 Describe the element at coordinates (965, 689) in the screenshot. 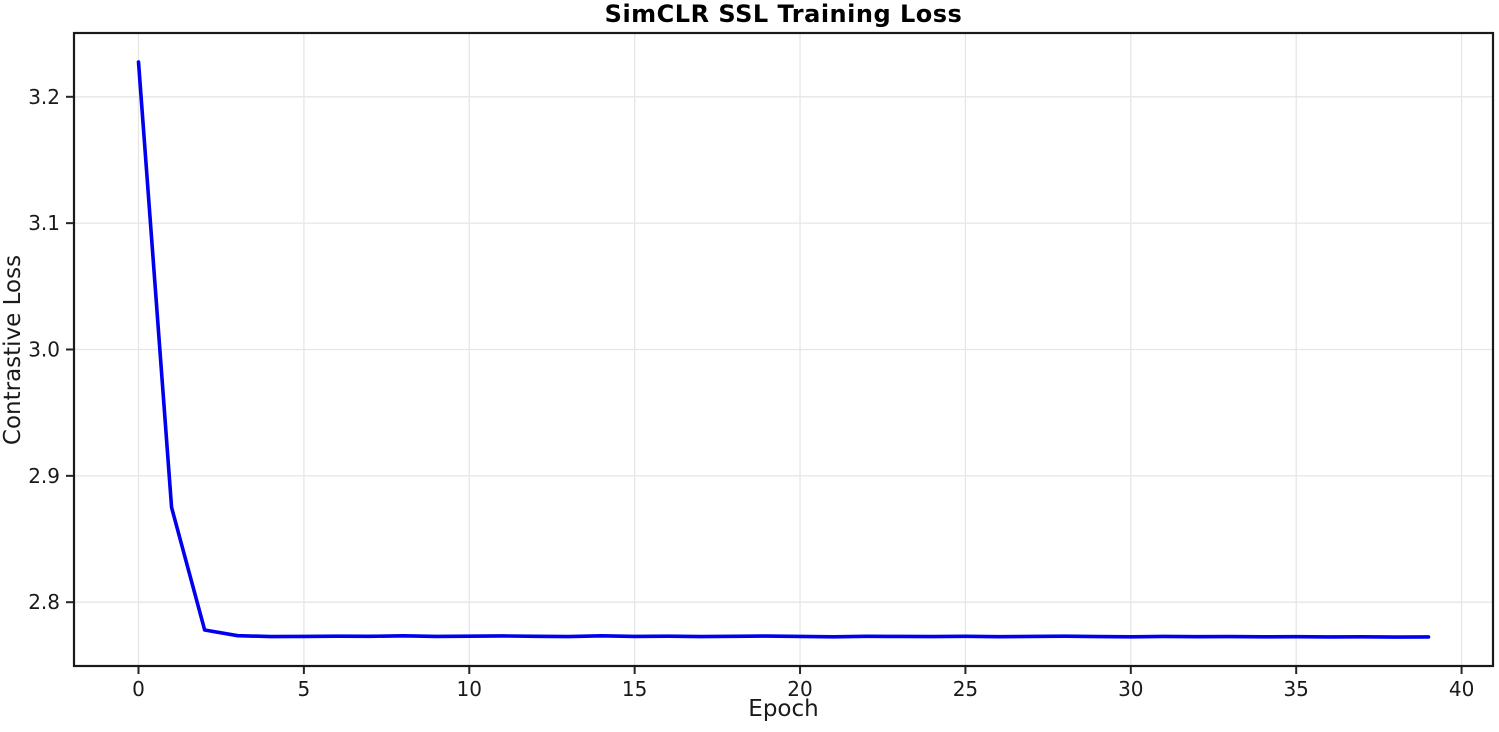

I see `x-tick-label: 25` at that location.